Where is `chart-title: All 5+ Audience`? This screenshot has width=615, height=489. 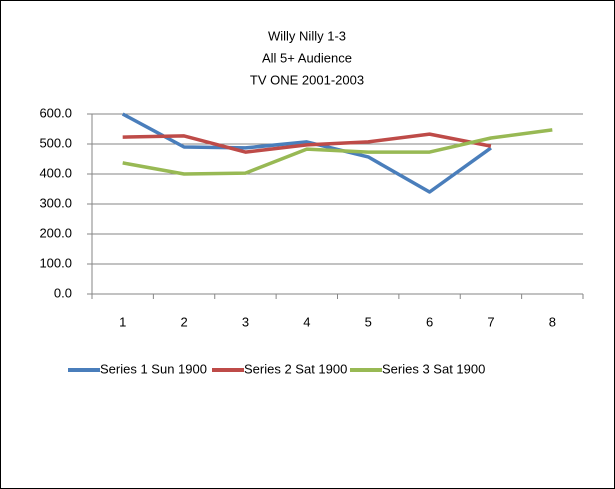
chart-title: All 5+ Audience is located at coordinates (307, 57).